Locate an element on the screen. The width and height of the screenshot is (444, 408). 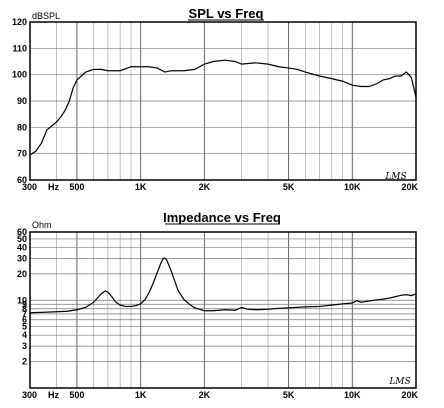
y-tick-label: 70 is located at coordinates (22, 154).